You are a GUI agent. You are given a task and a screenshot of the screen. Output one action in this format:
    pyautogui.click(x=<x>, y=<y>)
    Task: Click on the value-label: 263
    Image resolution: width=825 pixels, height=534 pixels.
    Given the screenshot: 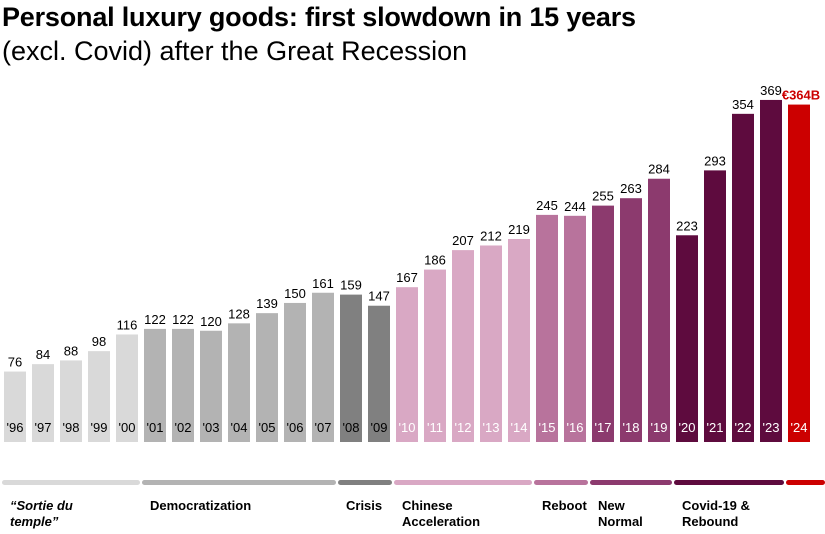 What is the action you would take?
    pyautogui.click(x=631, y=188)
    